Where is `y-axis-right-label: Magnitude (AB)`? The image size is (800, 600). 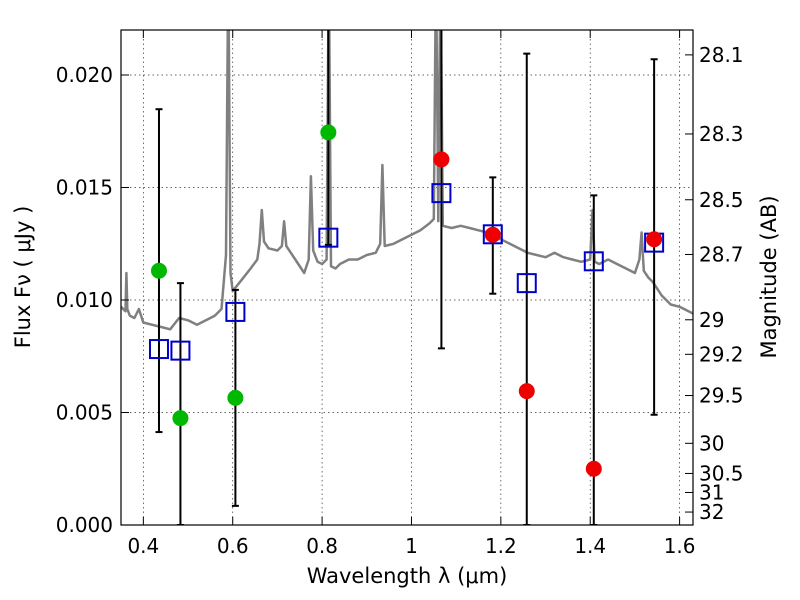
y-axis-right-label: Magnitude (AB) is located at coordinates (769, 276).